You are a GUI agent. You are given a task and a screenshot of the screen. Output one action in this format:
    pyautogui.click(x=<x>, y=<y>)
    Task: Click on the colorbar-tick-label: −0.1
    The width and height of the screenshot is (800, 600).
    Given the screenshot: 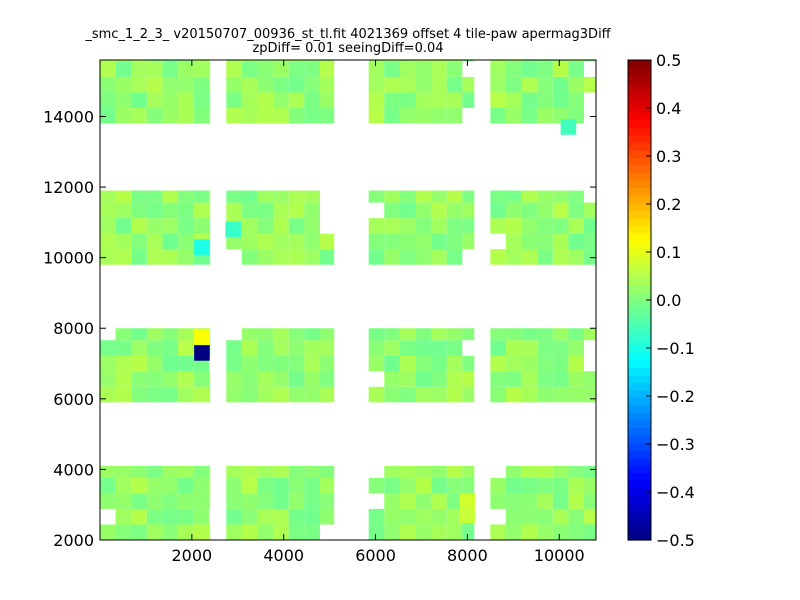 What is the action you would take?
    pyautogui.click(x=675, y=348)
    